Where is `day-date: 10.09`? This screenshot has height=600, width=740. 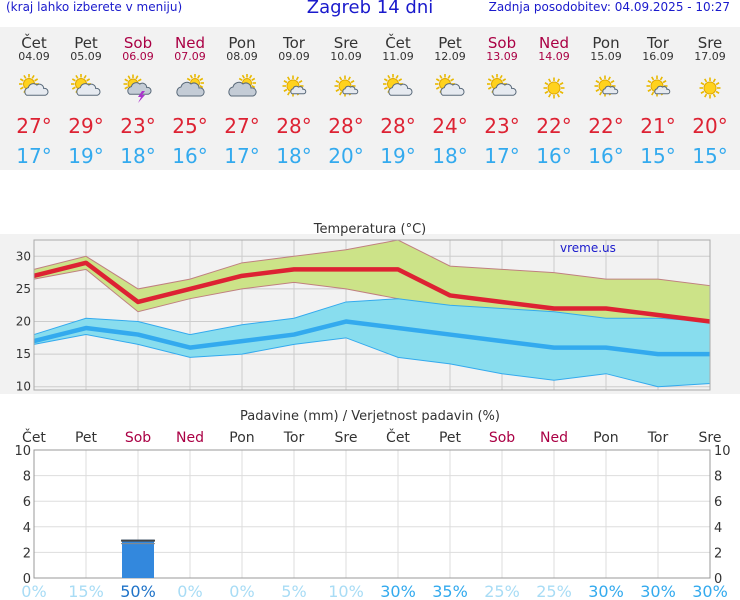
day-date: 10.09 is located at coordinates (346, 56).